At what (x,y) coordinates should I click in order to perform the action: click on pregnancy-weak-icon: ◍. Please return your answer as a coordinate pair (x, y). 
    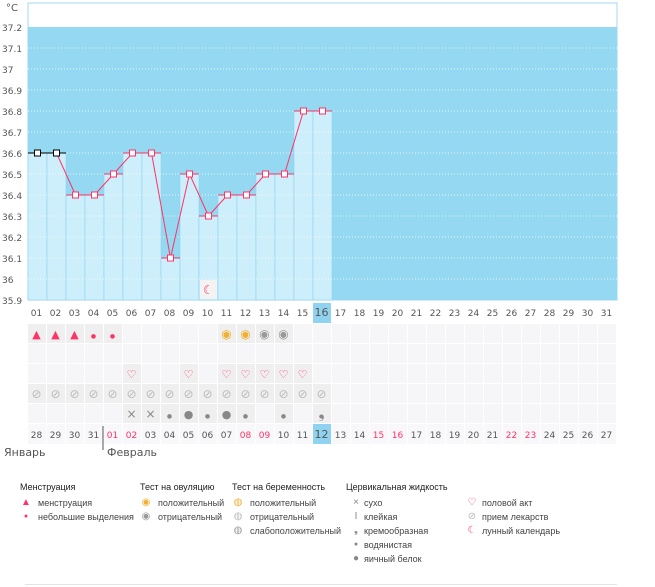
    Looking at the image, I should click on (238, 530).